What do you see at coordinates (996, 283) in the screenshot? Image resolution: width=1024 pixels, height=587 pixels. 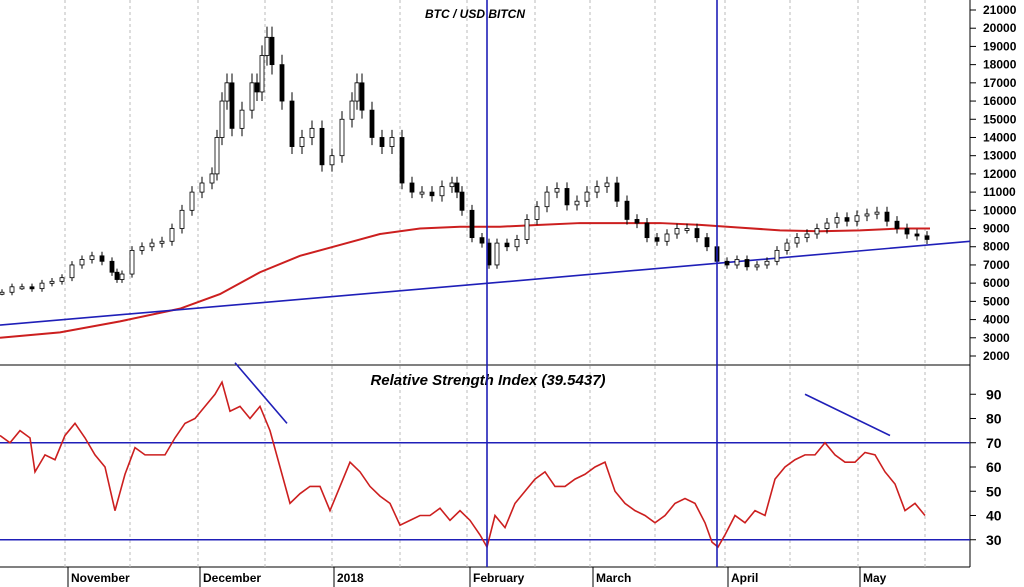 I see `price-tick-label: 6000` at bounding box center [996, 283].